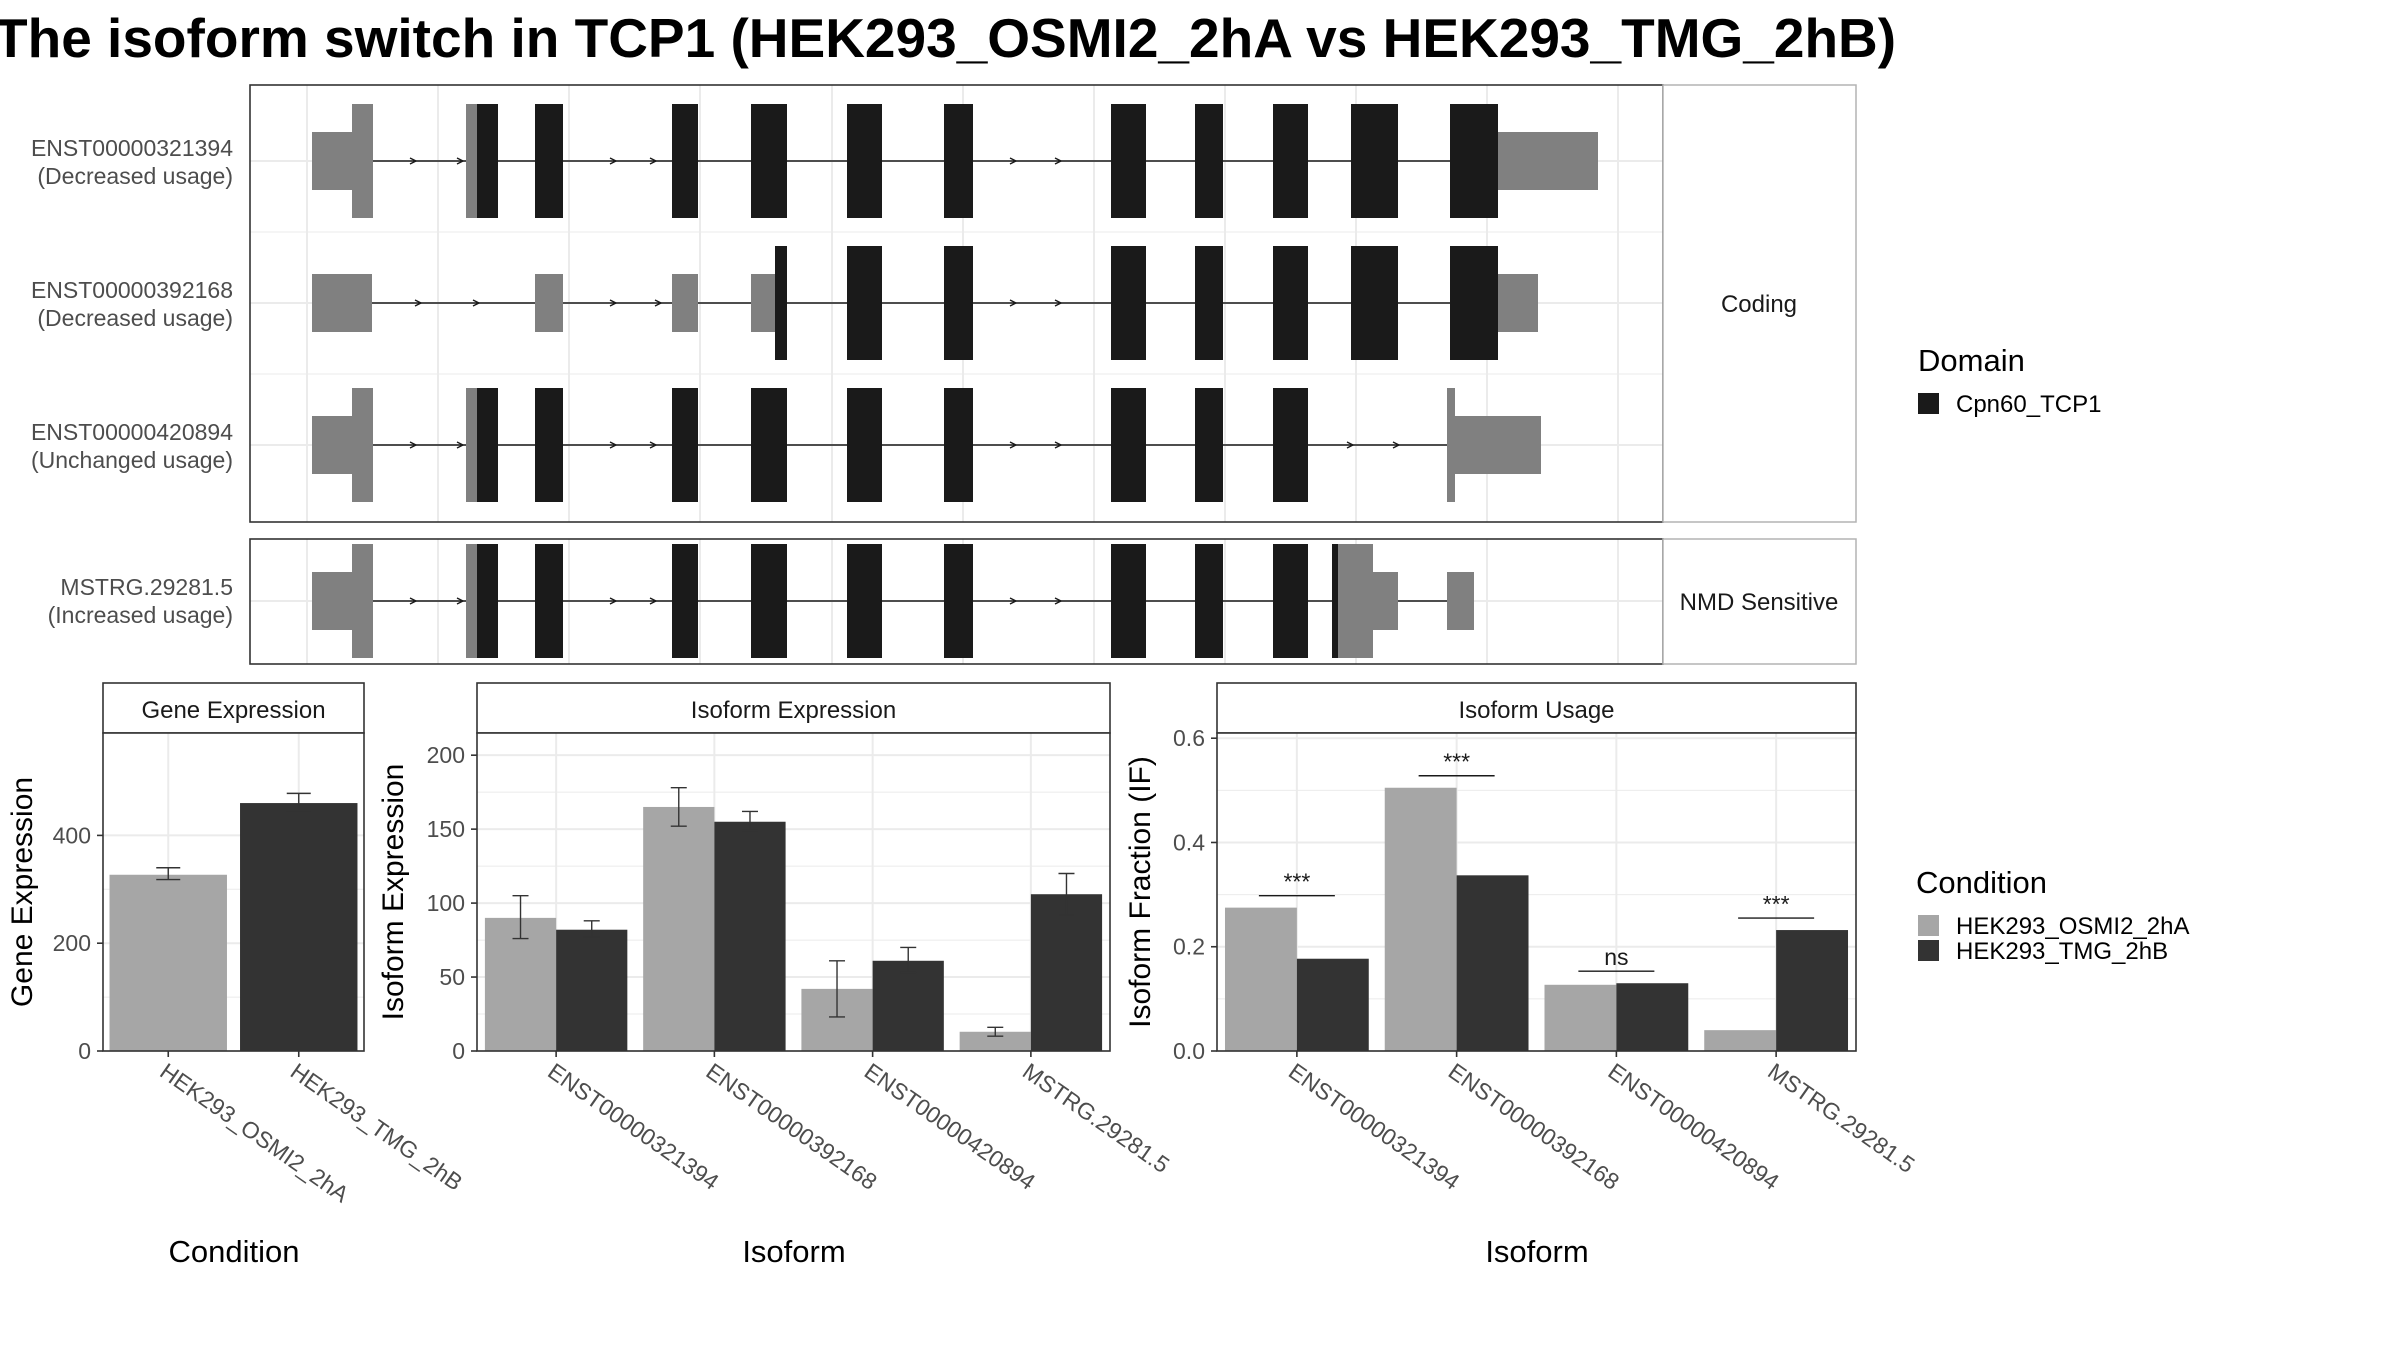 This screenshot has width=2400, height=1350. What do you see at coordinates (132, 290) in the screenshot?
I see `isoform-label: ENST00000392168` at bounding box center [132, 290].